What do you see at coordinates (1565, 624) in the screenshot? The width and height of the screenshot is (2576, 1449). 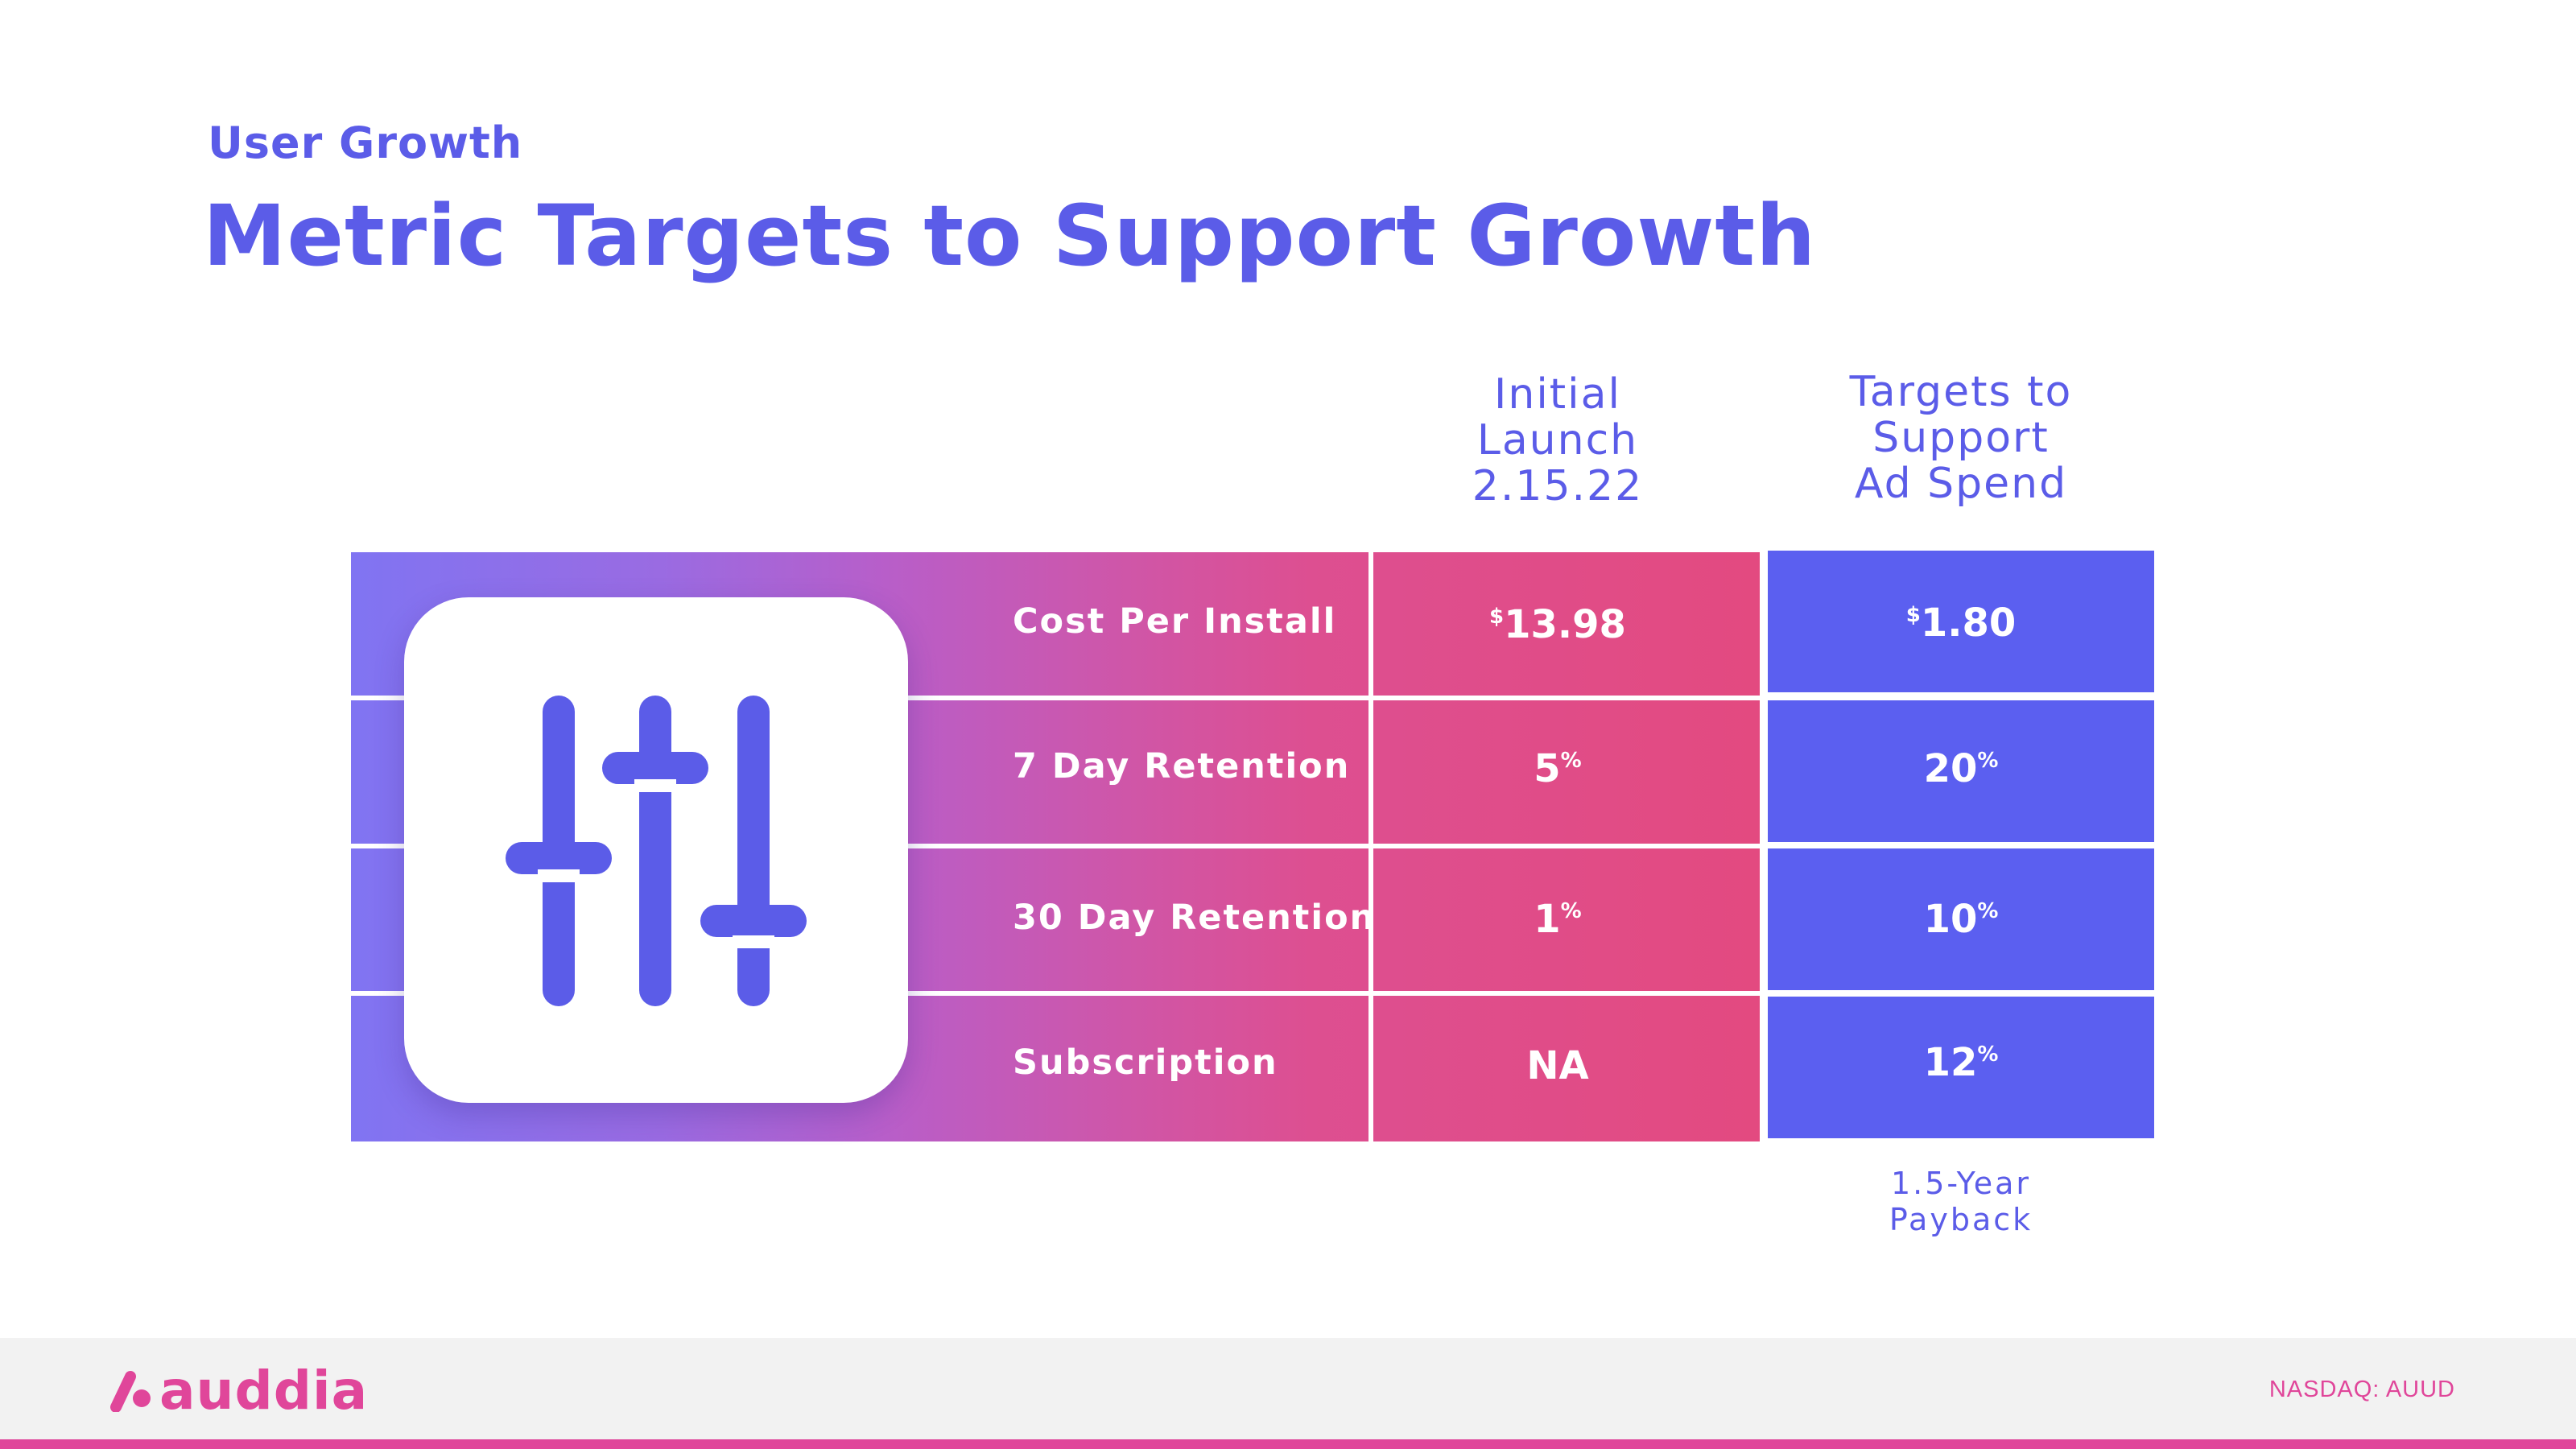 I see `value-number: 13.98` at bounding box center [1565, 624].